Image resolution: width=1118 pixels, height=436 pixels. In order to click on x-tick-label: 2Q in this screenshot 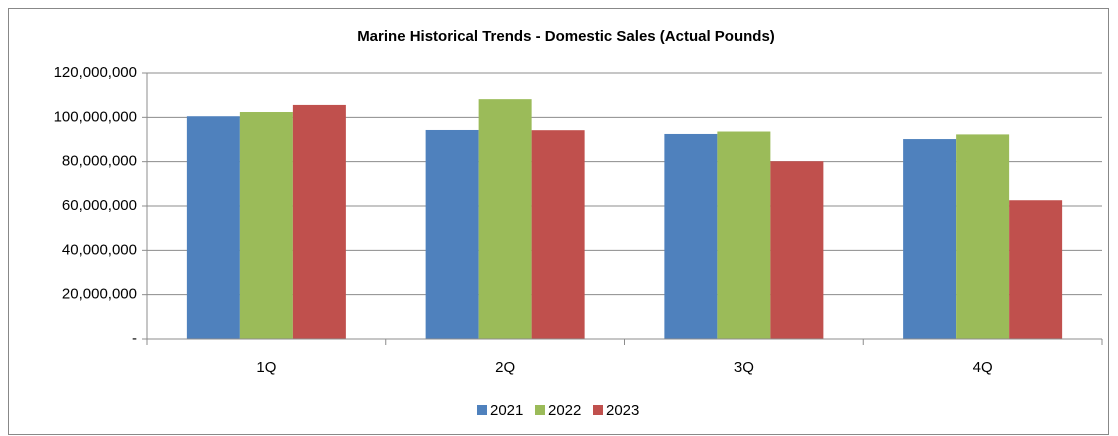, I will do `click(505, 367)`.